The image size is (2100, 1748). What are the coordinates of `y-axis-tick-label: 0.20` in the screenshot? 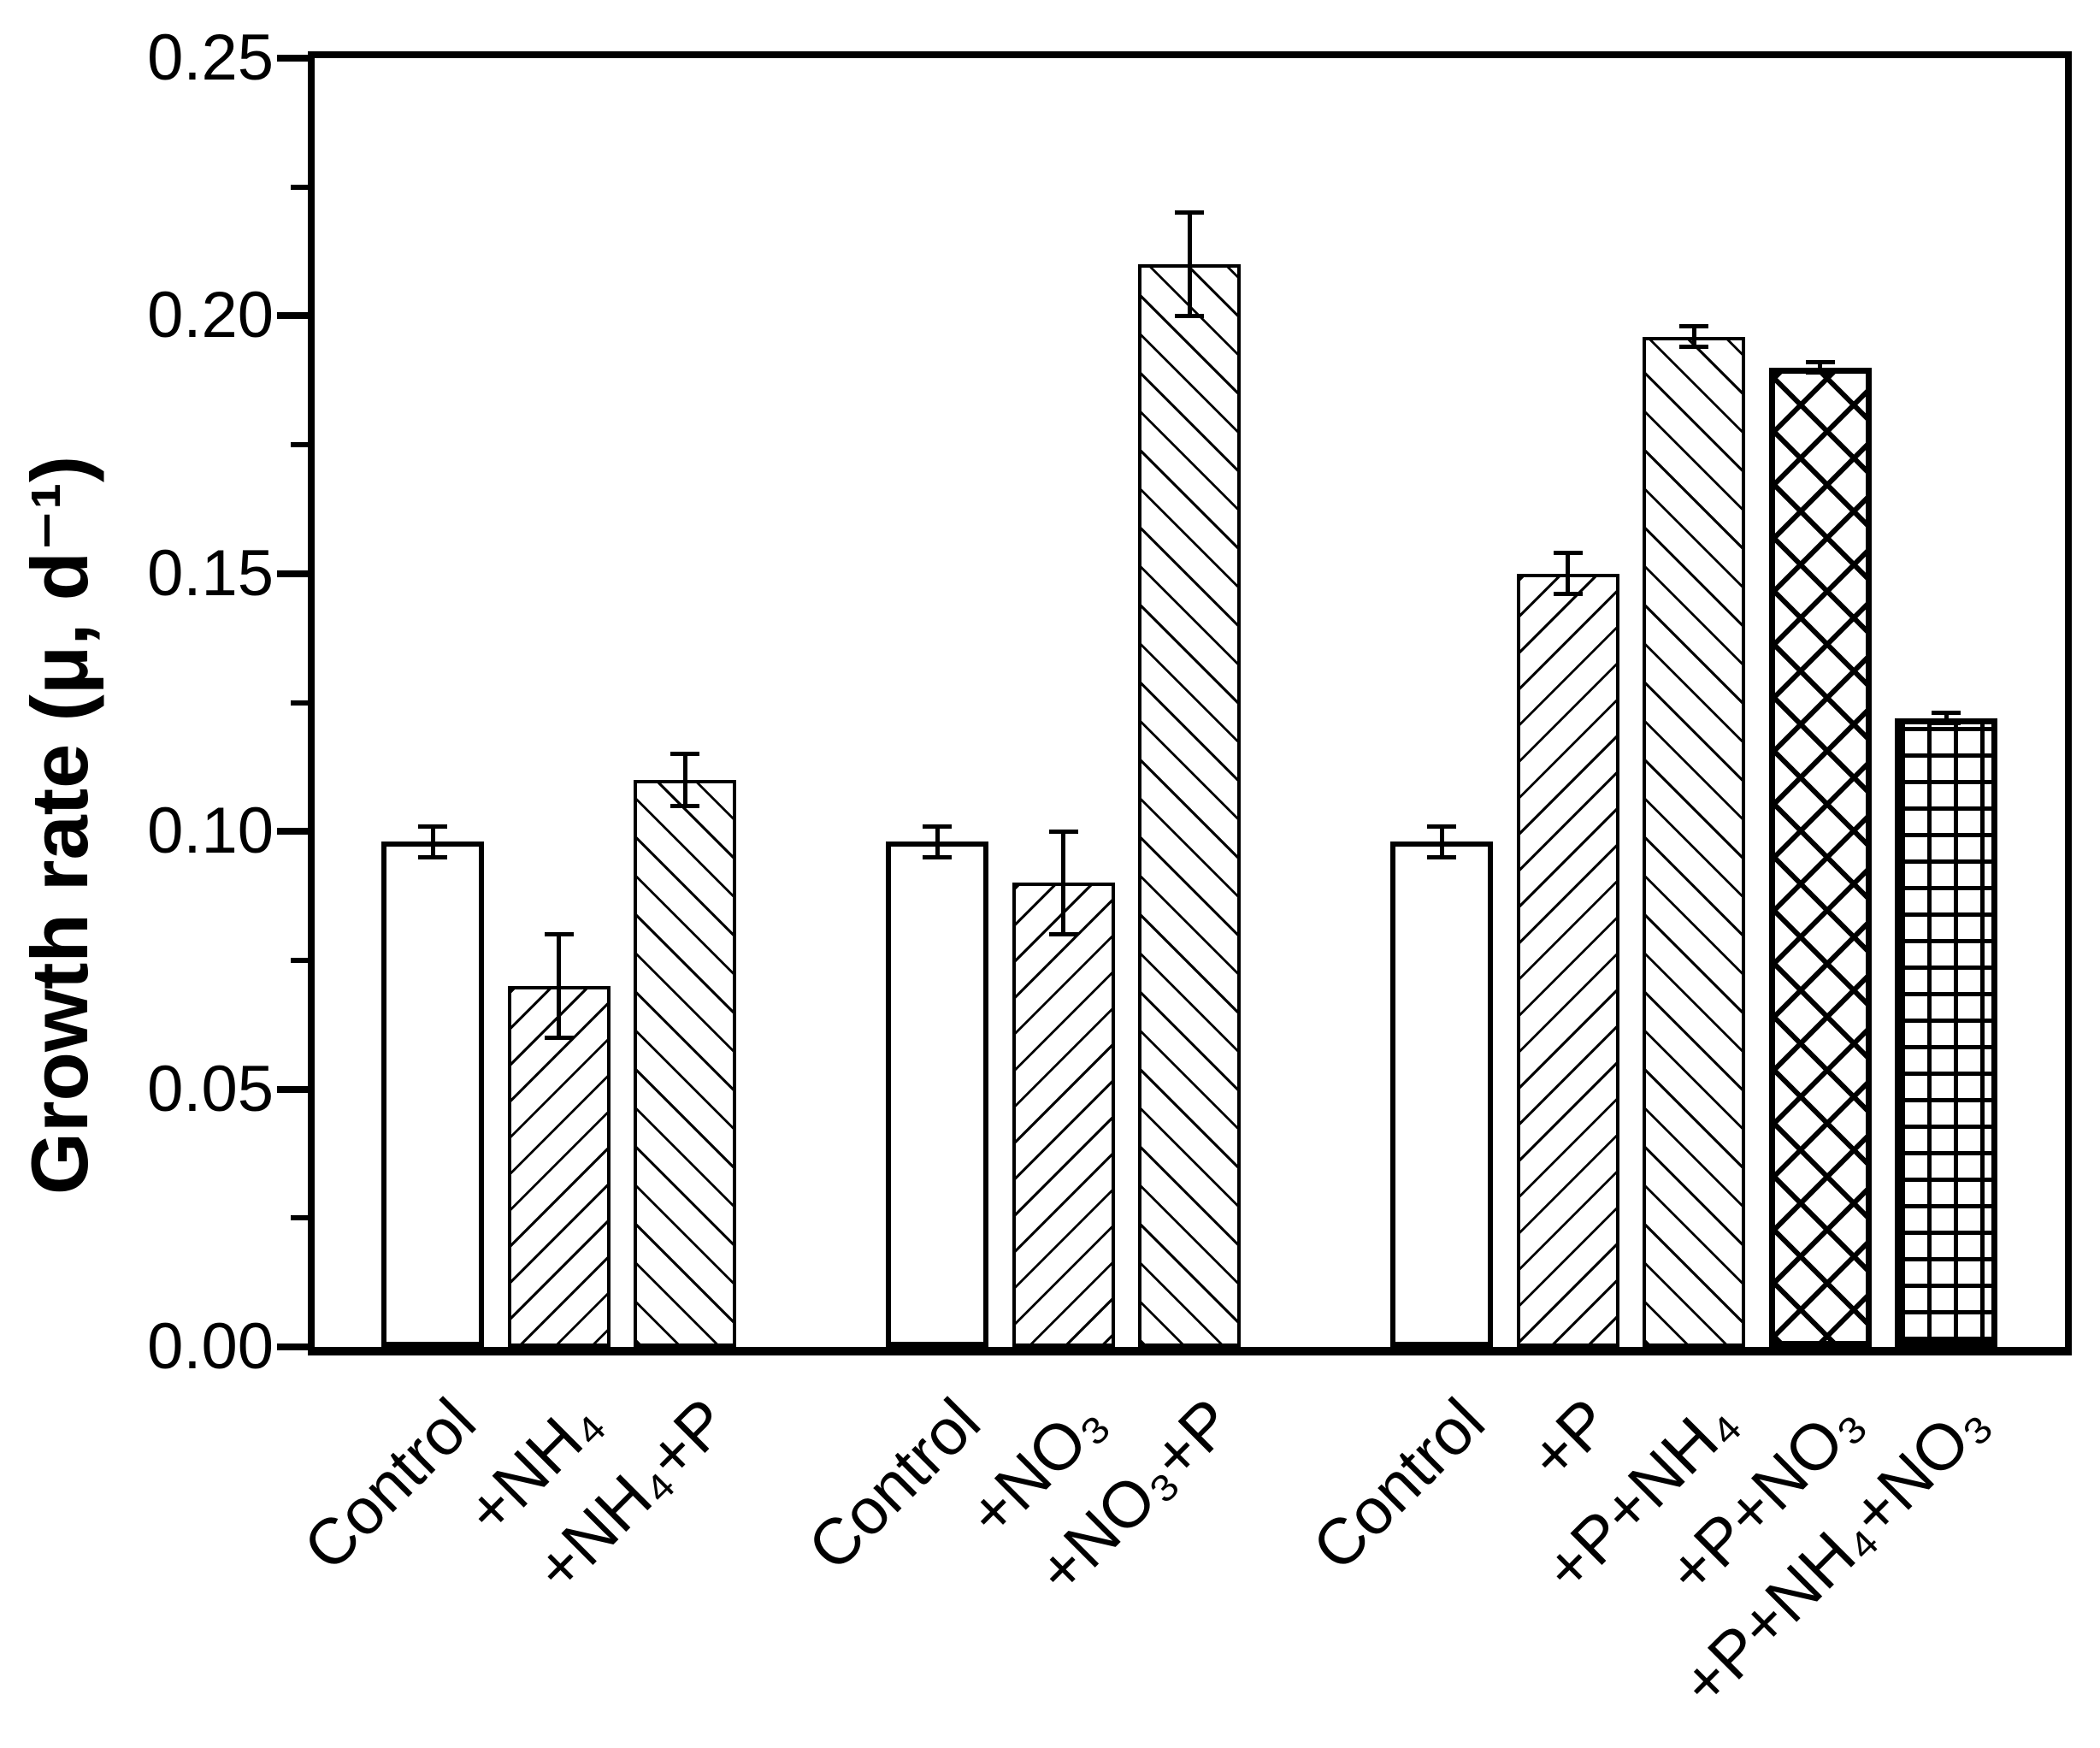 It's located at (211, 315).